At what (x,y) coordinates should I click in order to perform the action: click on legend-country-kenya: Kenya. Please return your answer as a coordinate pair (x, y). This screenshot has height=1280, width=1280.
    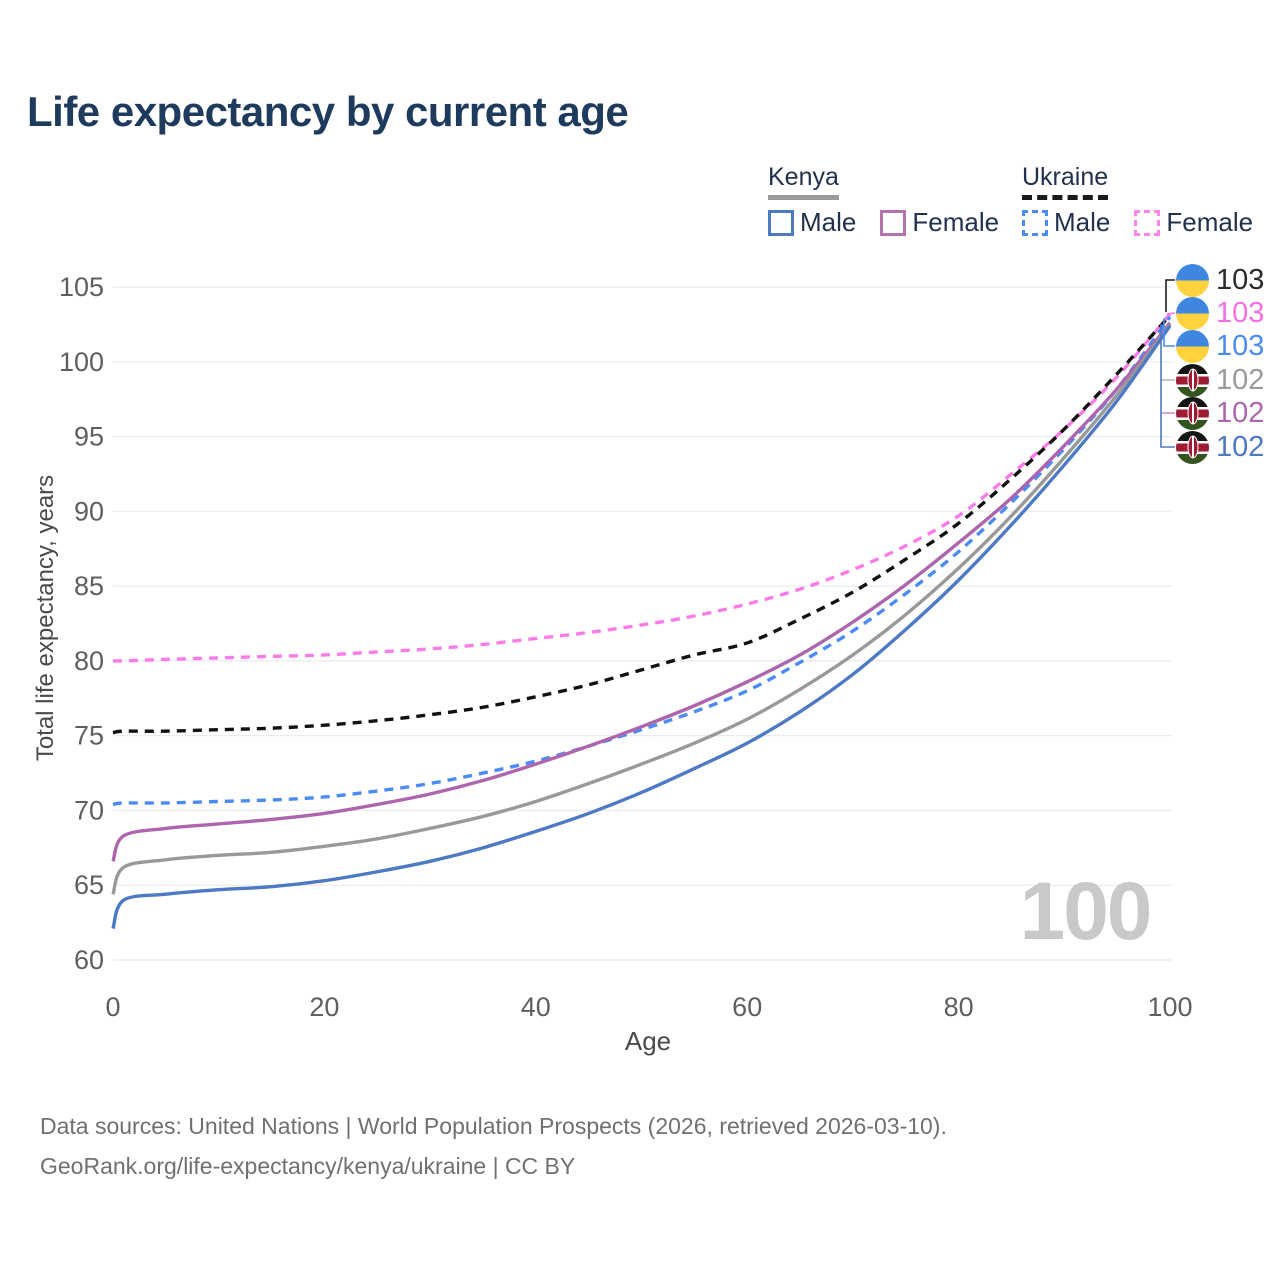
    Looking at the image, I should click on (803, 181).